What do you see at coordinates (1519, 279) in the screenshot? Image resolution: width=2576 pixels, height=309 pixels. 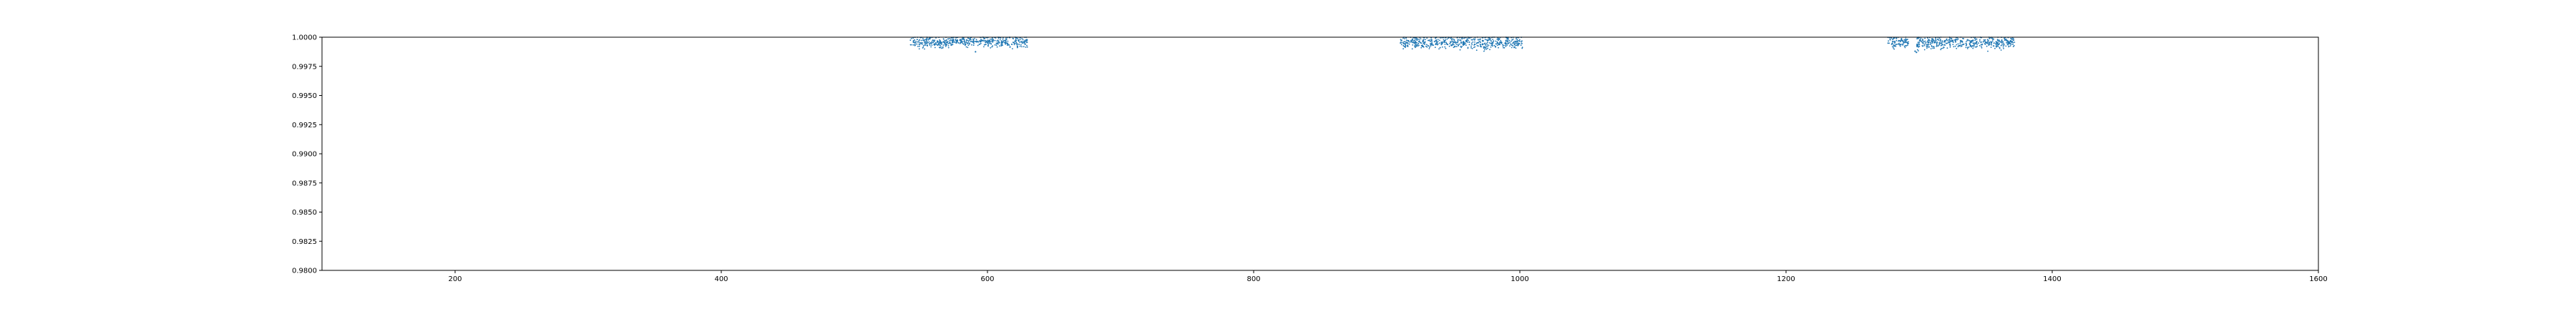 I see `x-tick-label: 1000` at bounding box center [1519, 279].